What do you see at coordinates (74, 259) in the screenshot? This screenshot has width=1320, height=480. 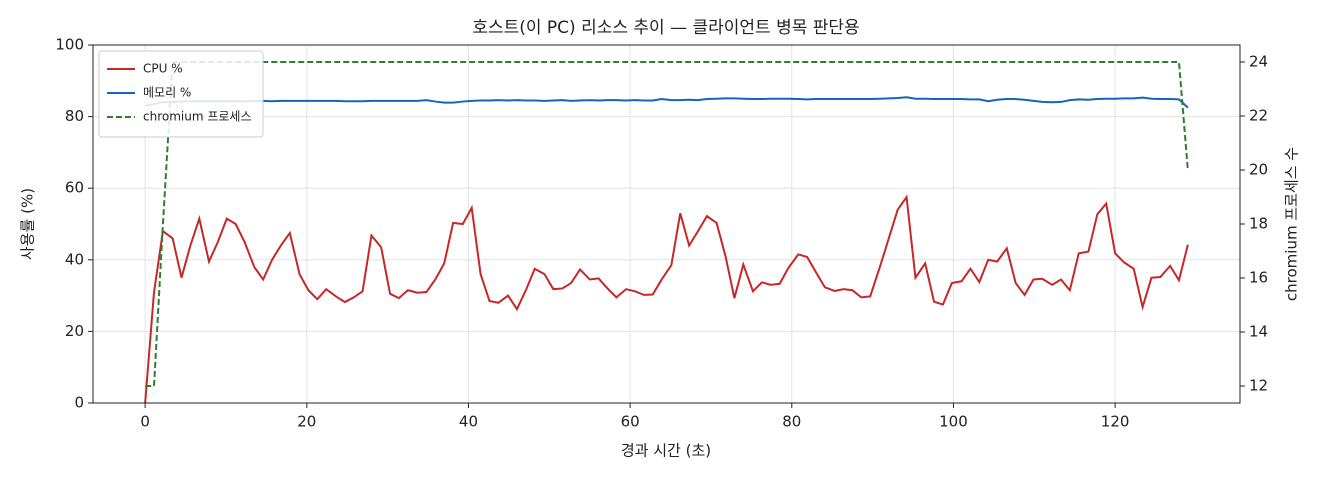 I see `y-tick-label: 40` at bounding box center [74, 259].